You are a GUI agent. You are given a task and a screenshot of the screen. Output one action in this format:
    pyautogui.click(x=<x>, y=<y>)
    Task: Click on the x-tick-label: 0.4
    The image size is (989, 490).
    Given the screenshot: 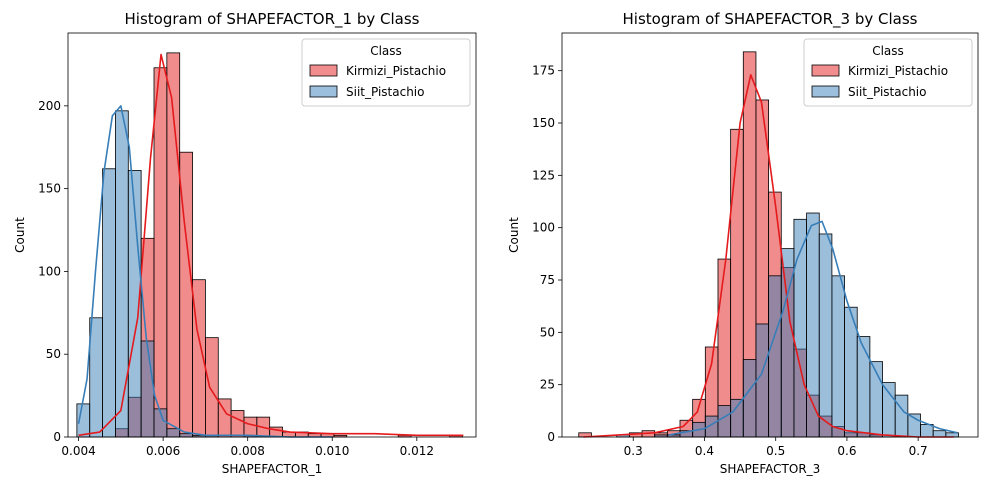 What is the action you would take?
    pyautogui.click(x=704, y=451)
    